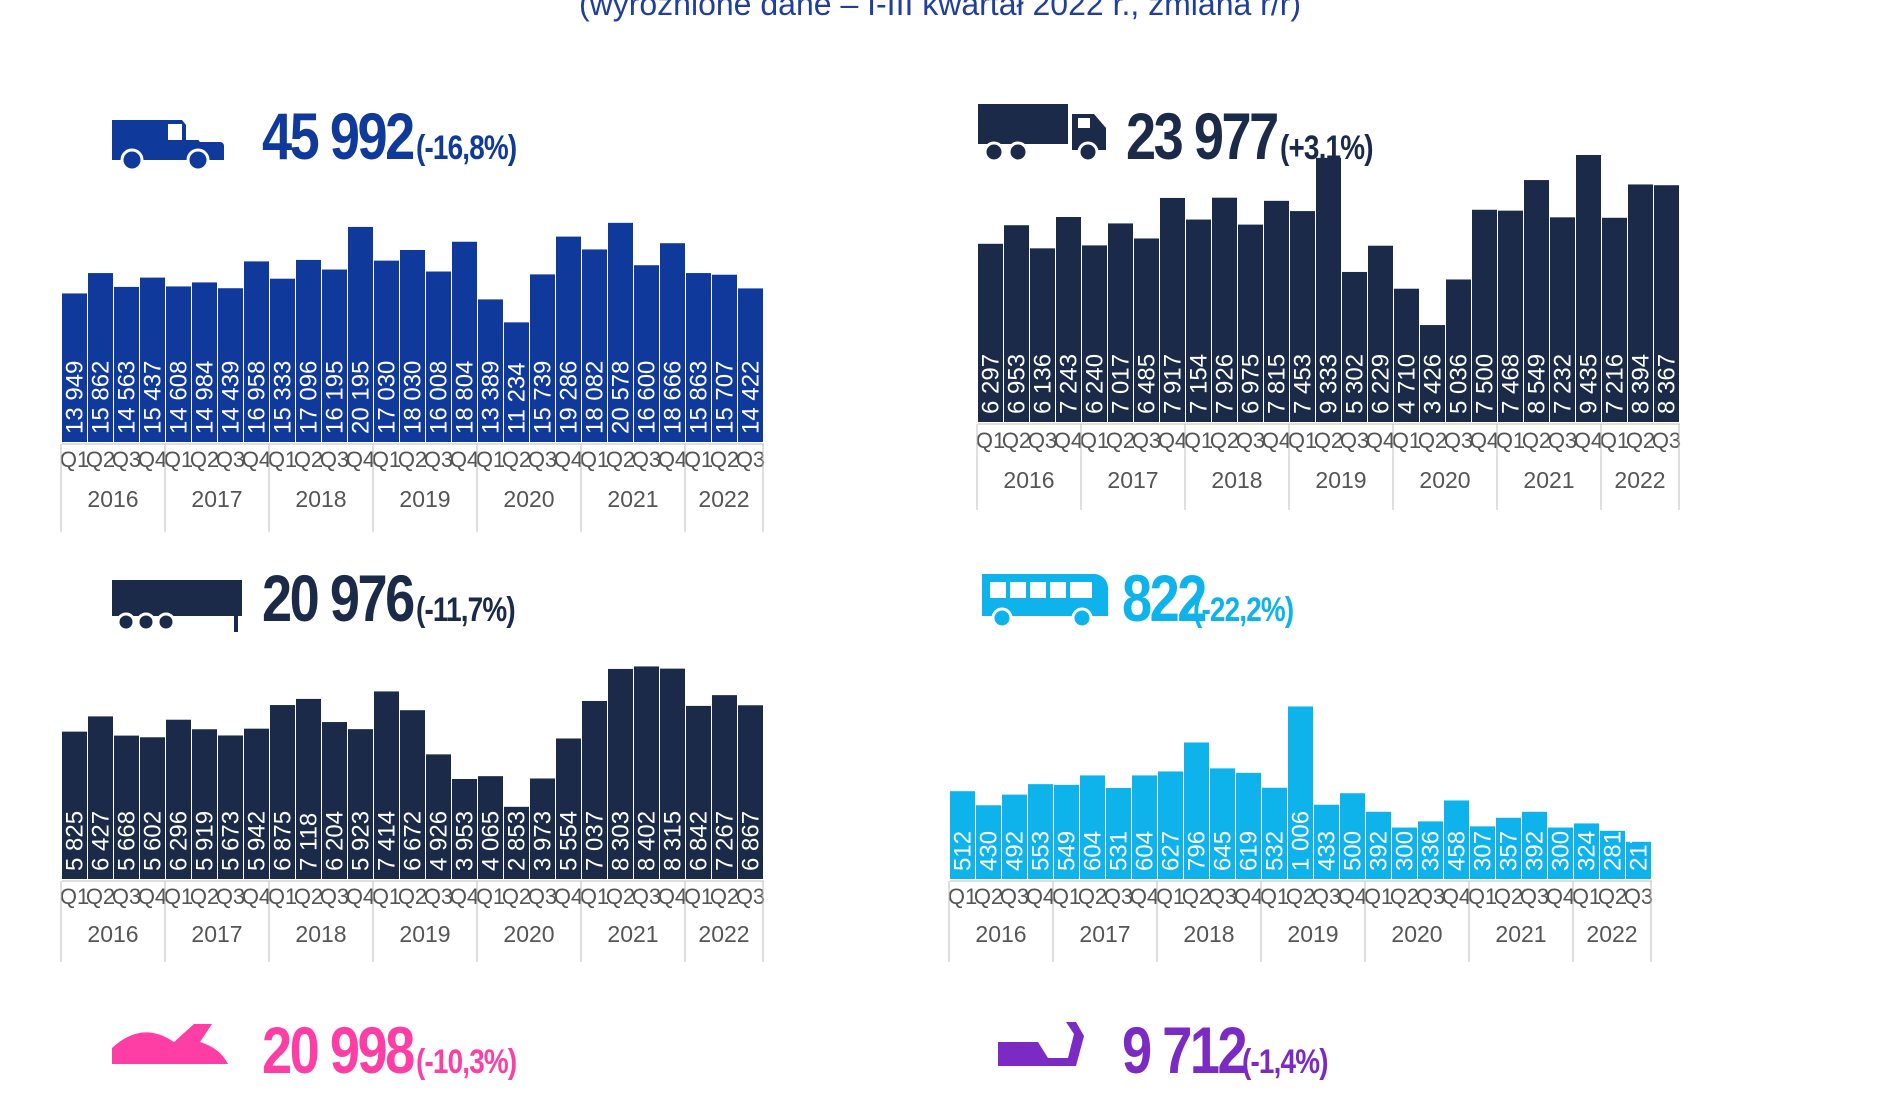 The width and height of the screenshot is (1880, 1098). Describe the element at coordinates (1119, 851) in the screenshot. I see `buses-bar-value: 531` at that location.